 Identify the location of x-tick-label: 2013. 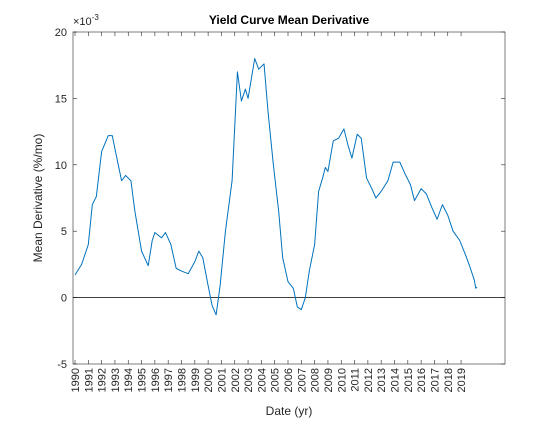
(382, 380).